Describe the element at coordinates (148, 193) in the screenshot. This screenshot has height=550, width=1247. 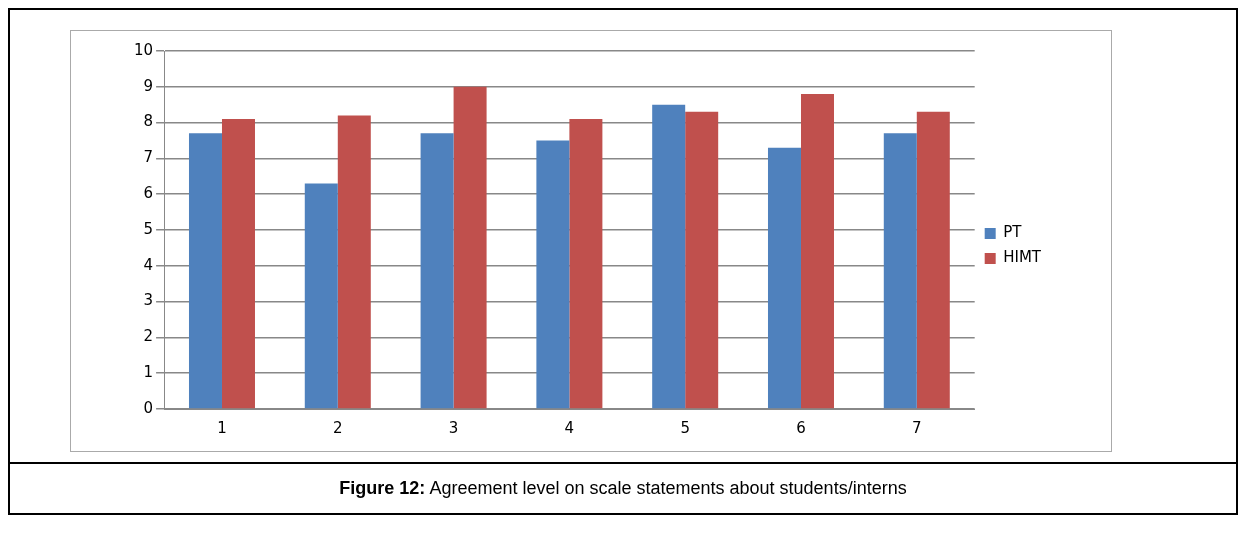
I see `y-tick-label: 6` at that location.